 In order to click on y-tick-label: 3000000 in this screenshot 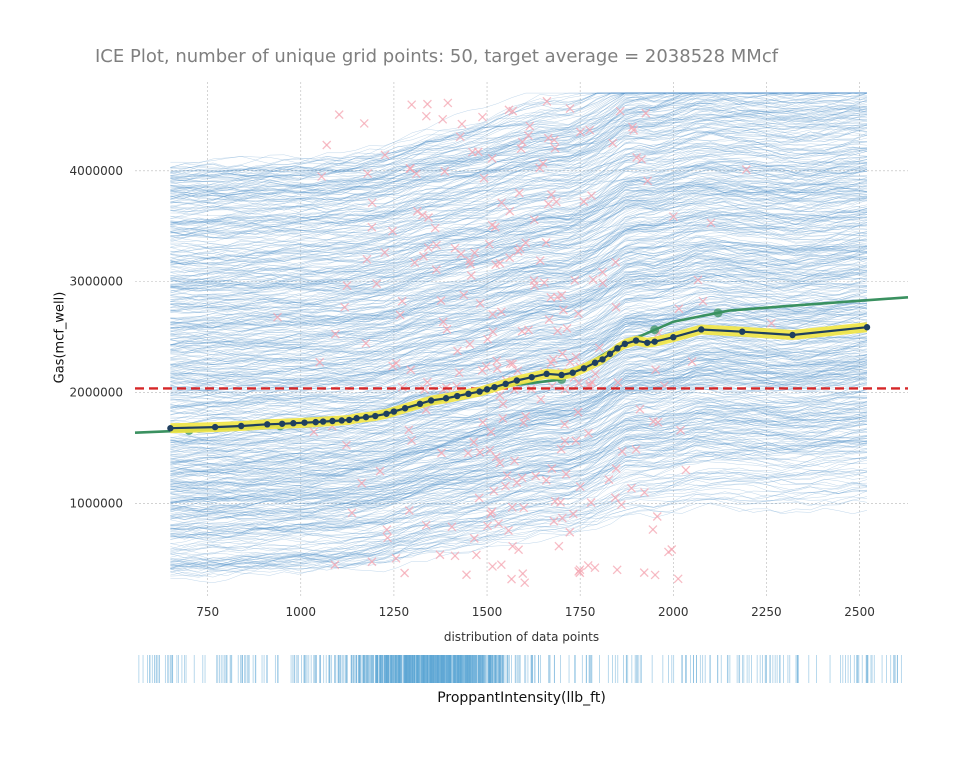, I will do `click(96, 282)`.